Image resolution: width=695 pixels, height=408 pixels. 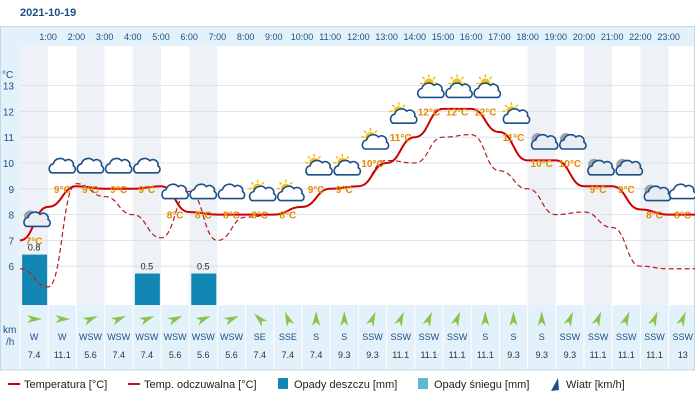 I want to click on hour-label: 2:00, so click(x=77, y=37).